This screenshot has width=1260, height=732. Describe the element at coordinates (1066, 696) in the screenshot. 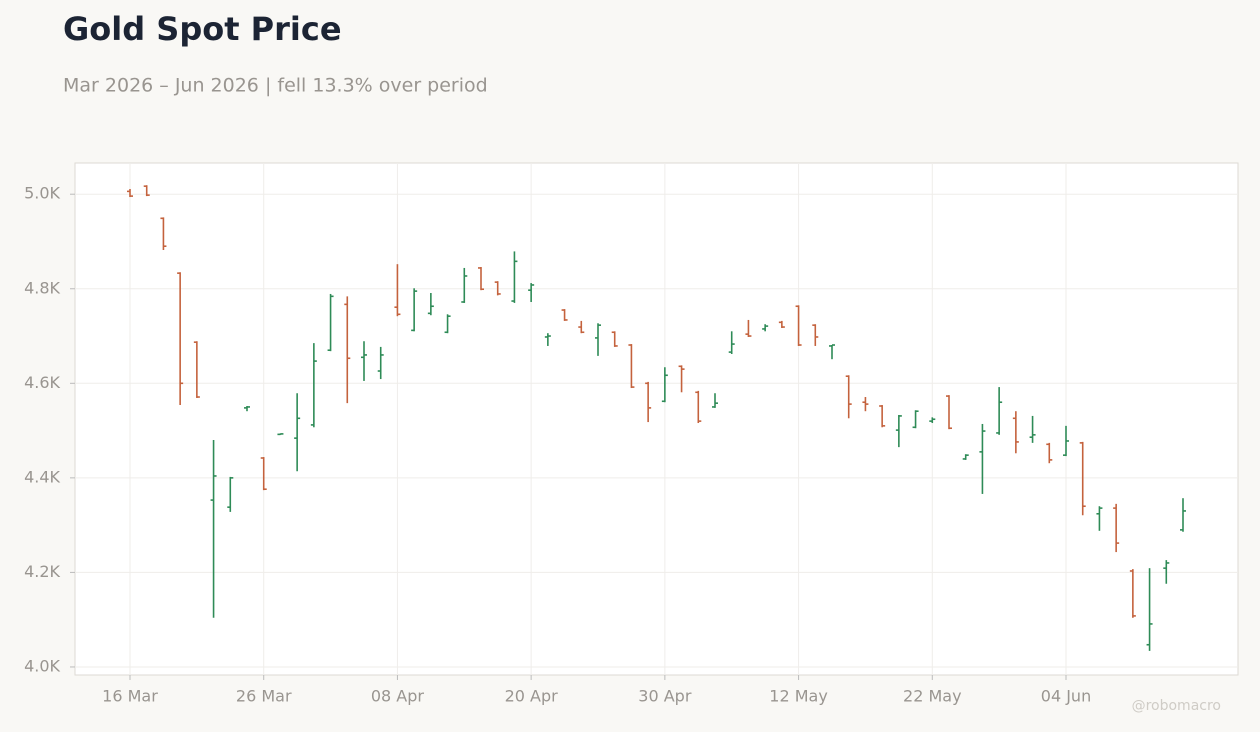

I see `x-tick-label: 04 Jun` at that location.